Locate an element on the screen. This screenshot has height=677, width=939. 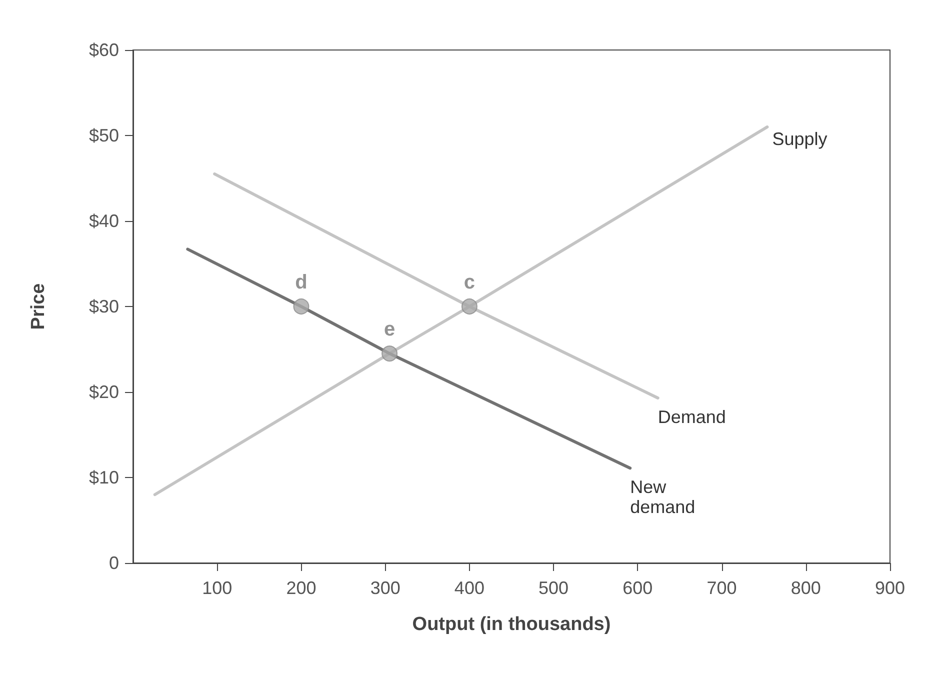
series-label: New demand is located at coordinates (663, 497).